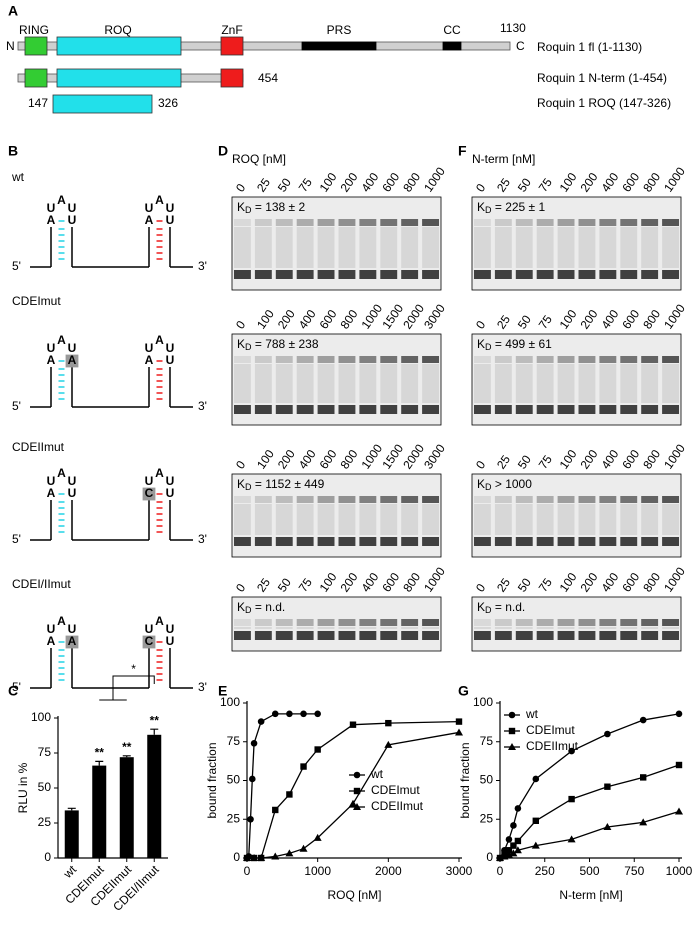 The width and height of the screenshot is (693, 948). Describe the element at coordinates (168, 103) in the screenshot. I see `residue-label: 326` at that location.